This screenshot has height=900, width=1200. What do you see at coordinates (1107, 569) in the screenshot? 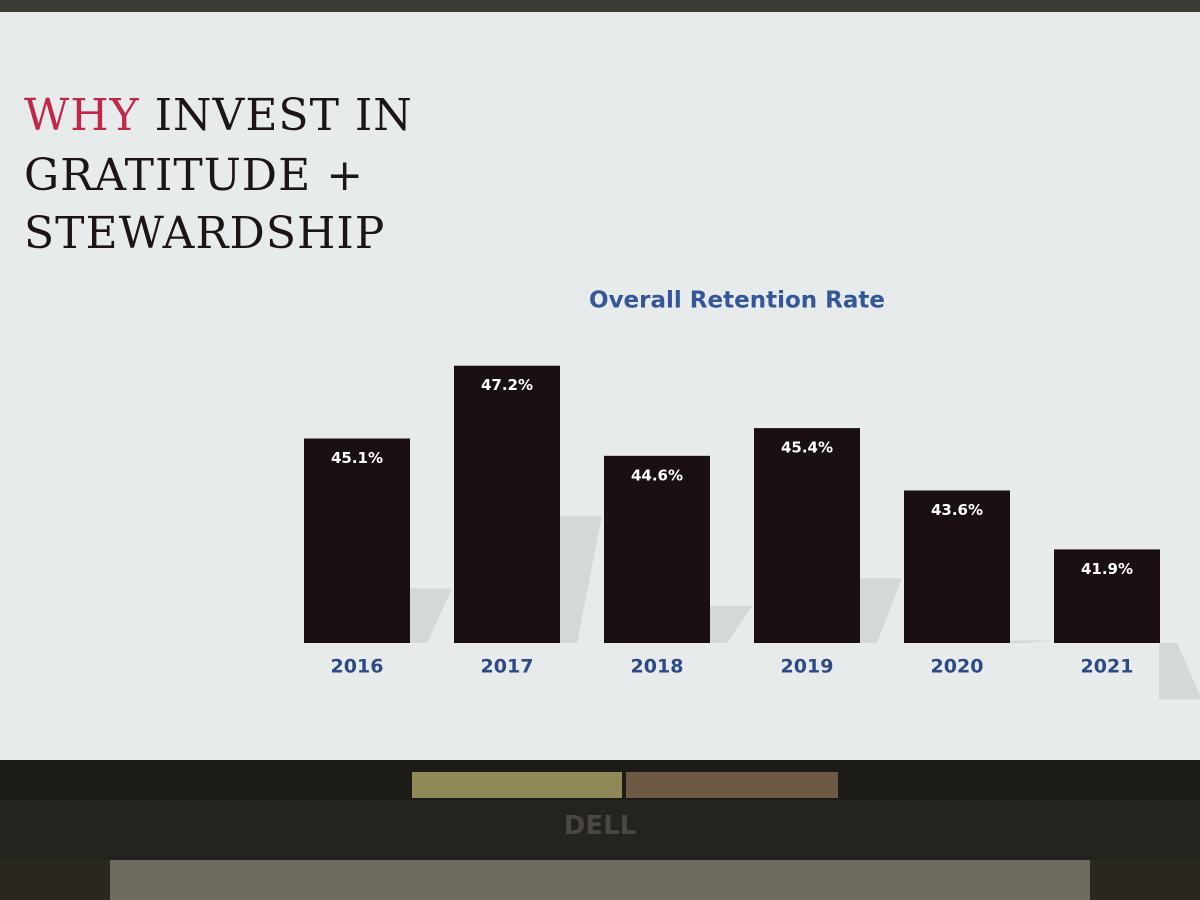
I see `value-label: 41.9%` at bounding box center [1107, 569].